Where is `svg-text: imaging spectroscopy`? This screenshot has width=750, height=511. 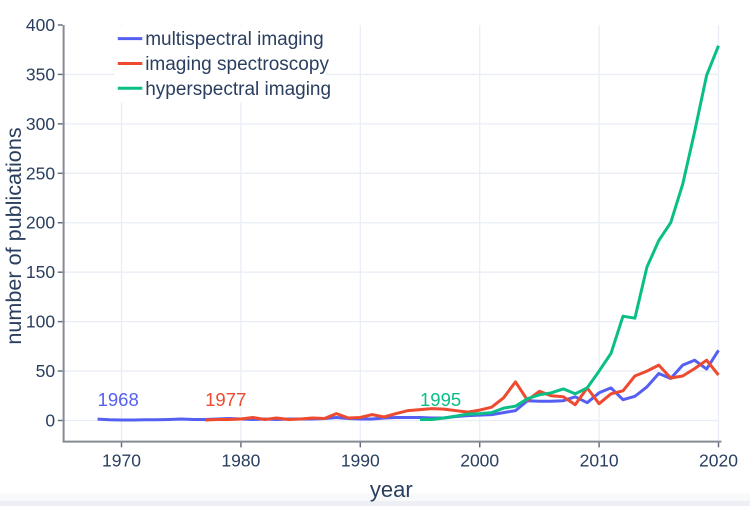 svg-text: imaging spectroscopy is located at coordinates (237, 64).